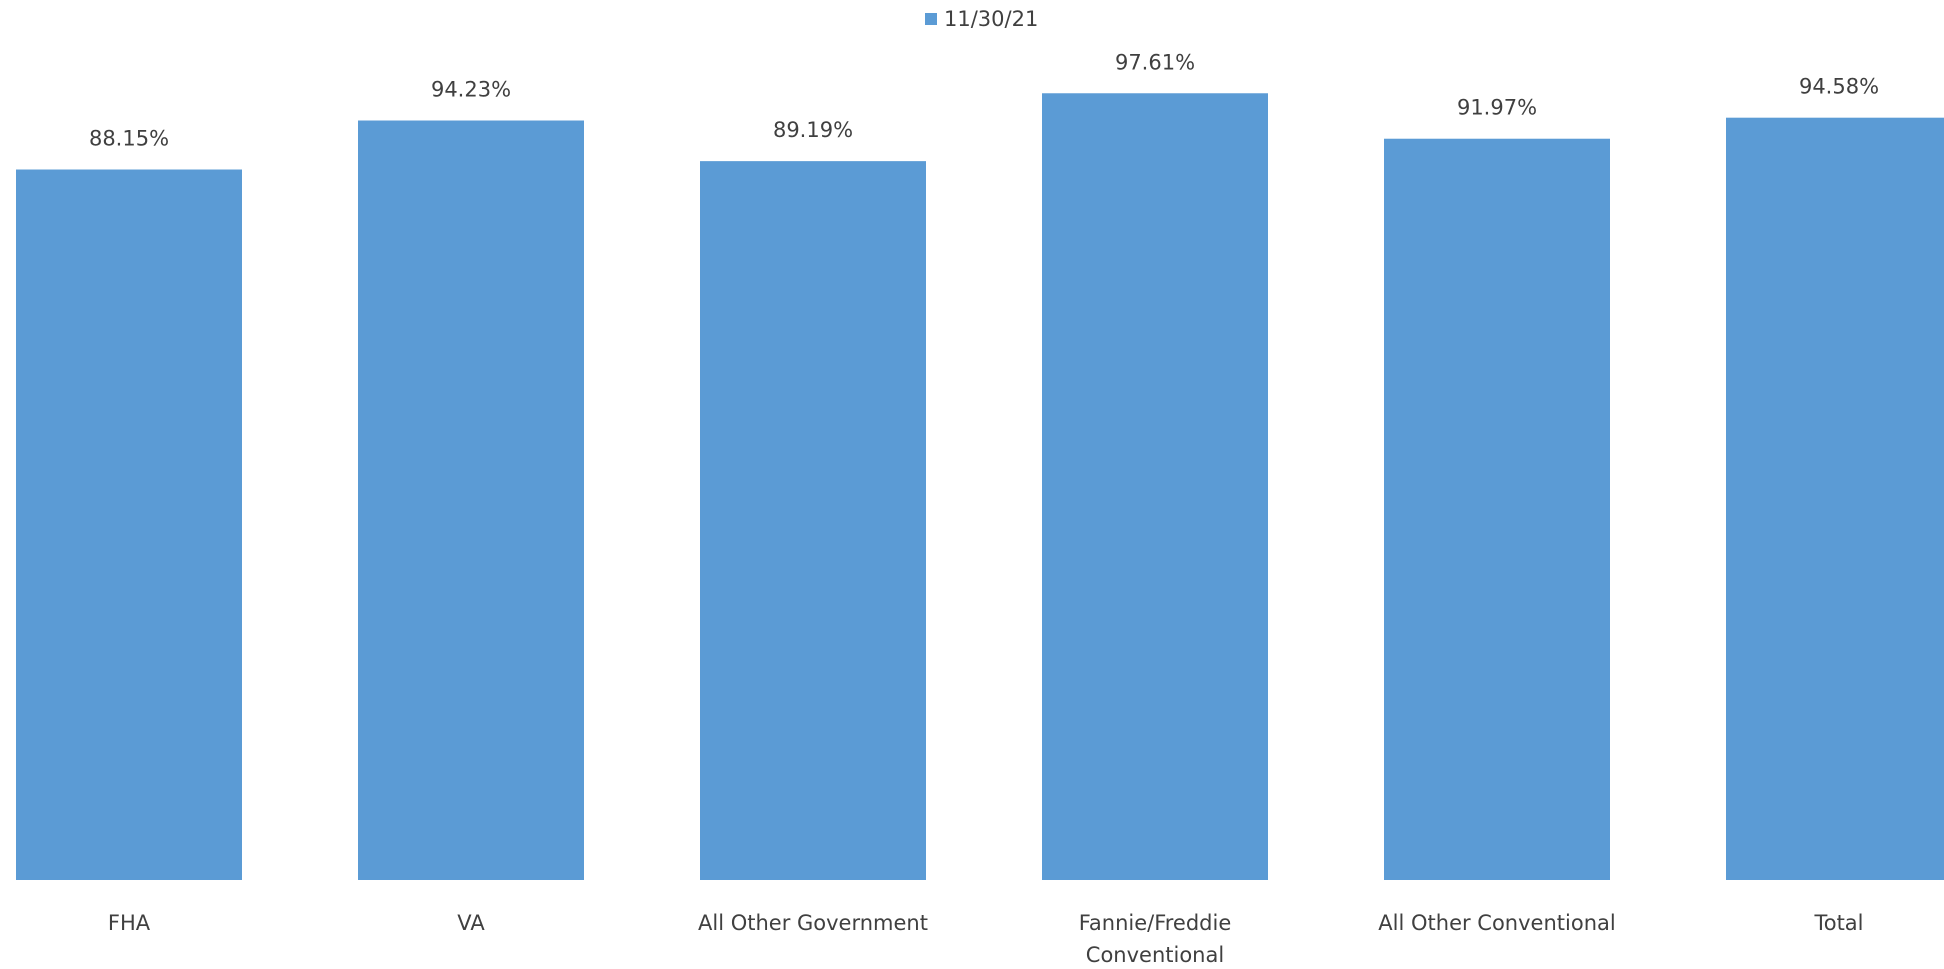  I want to click on legend-swatch, so click(931, 19).